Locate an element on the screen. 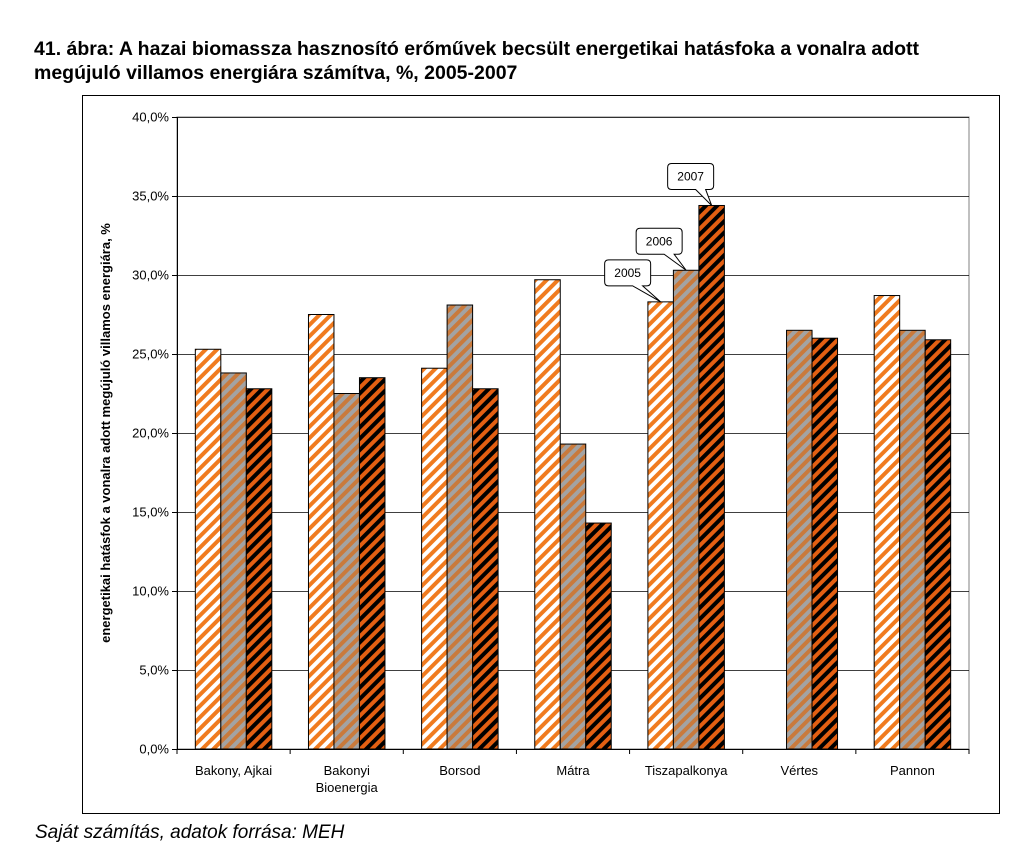 The width and height of the screenshot is (1021, 844). y-tick-label: 5,0% is located at coordinates (154, 670).